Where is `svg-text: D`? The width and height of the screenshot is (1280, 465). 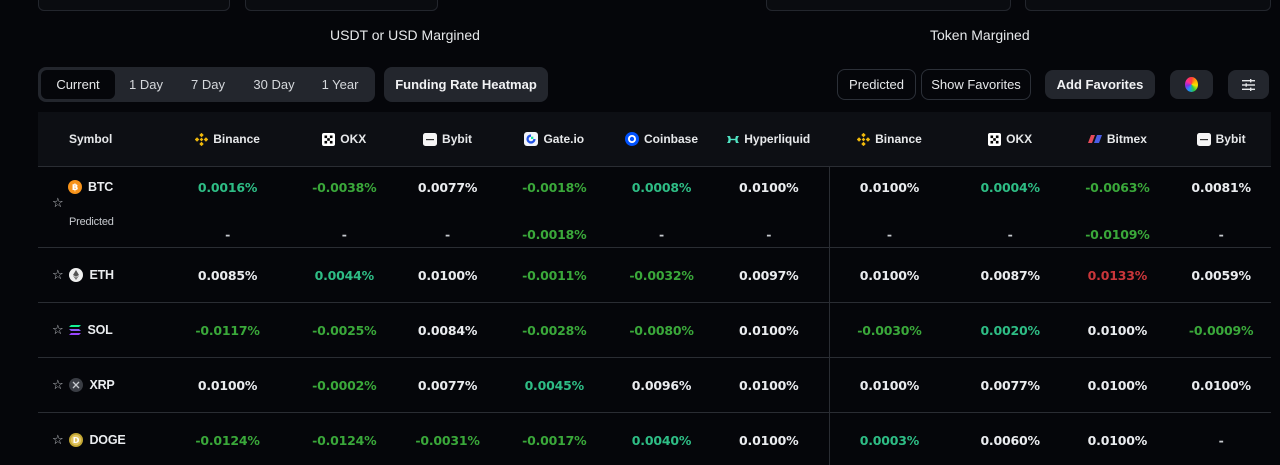 svg-text: D is located at coordinates (76, 440).